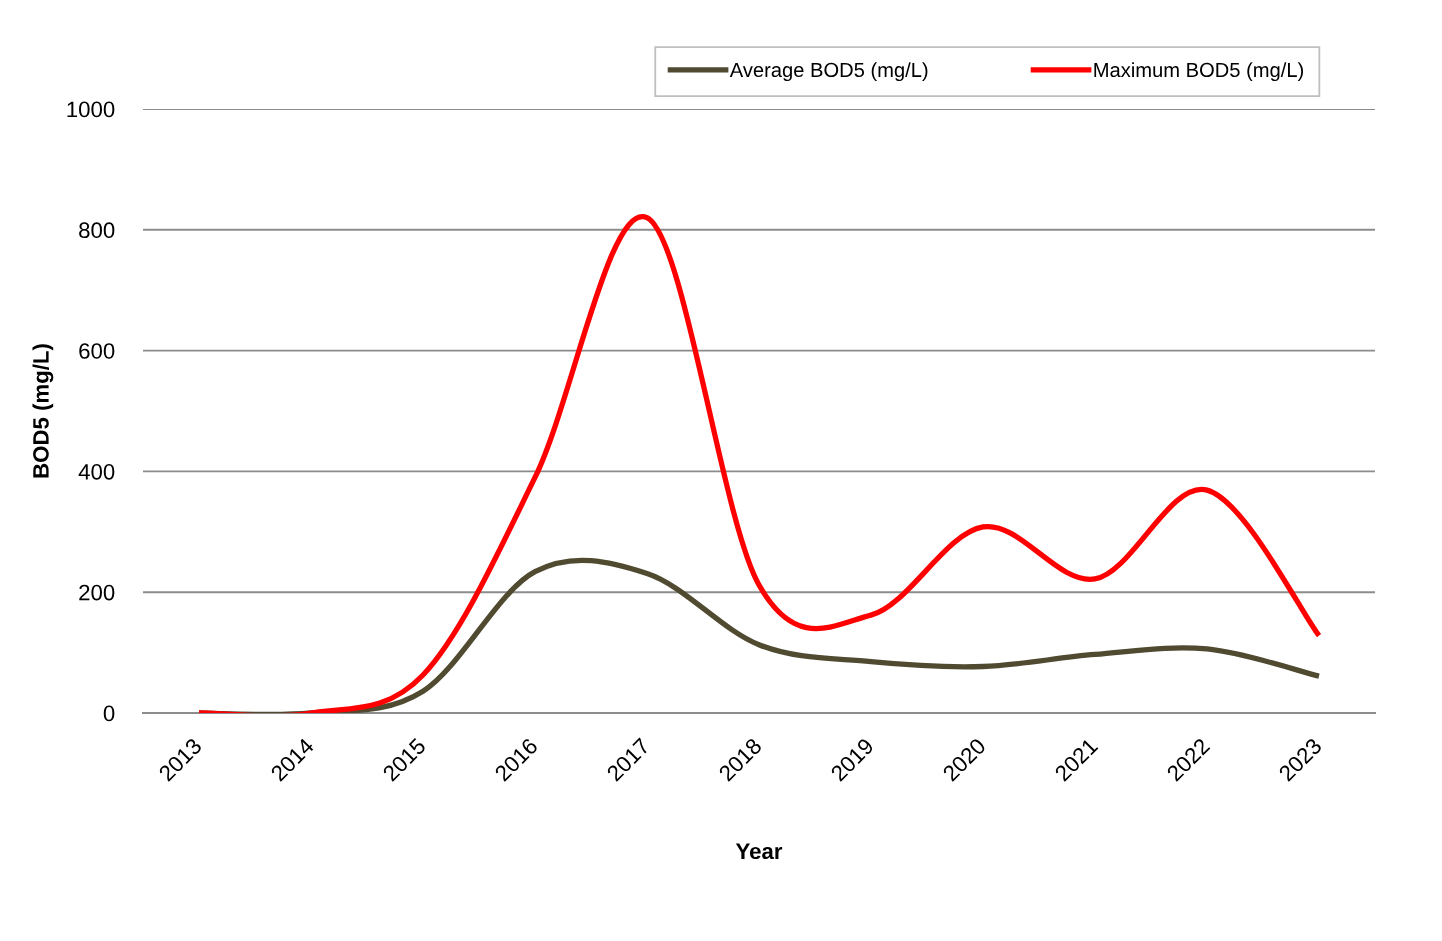 Image resolution: width=1442 pixels, height=941 pixels. Describe the element at coordinates (759, 851) in the screenshot. I see `x-axis-title: Year` at that location.